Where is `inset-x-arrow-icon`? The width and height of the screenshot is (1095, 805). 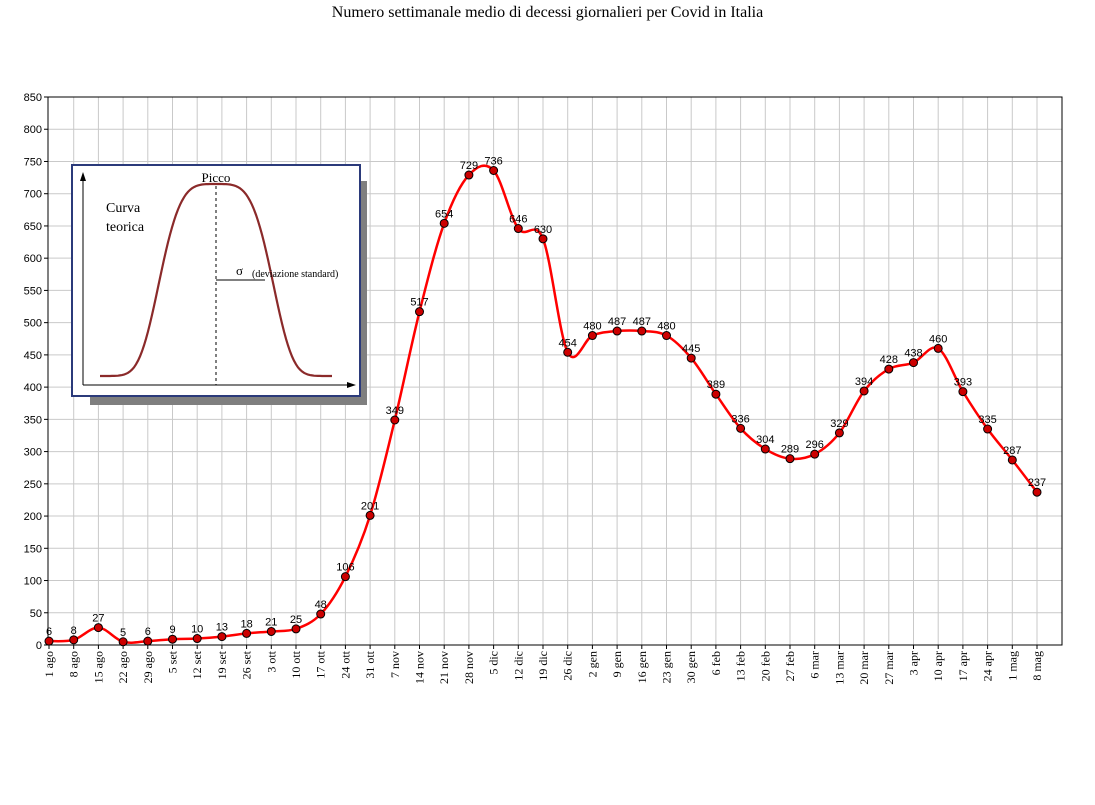
inset-x-arrow-icon is located at coordinates (351, 385).